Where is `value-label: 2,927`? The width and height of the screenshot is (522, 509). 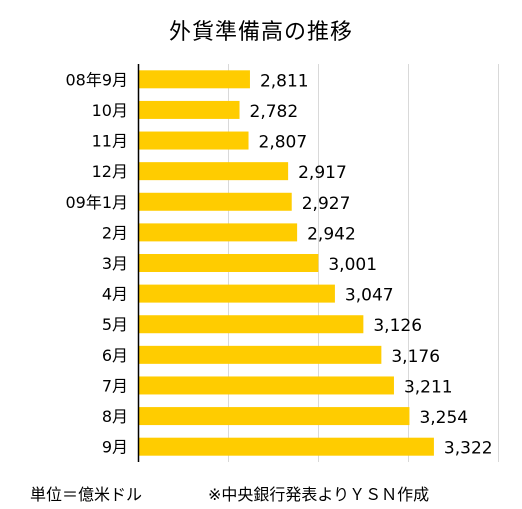
value-label: 2,927 is located at coordinates (326, 204).